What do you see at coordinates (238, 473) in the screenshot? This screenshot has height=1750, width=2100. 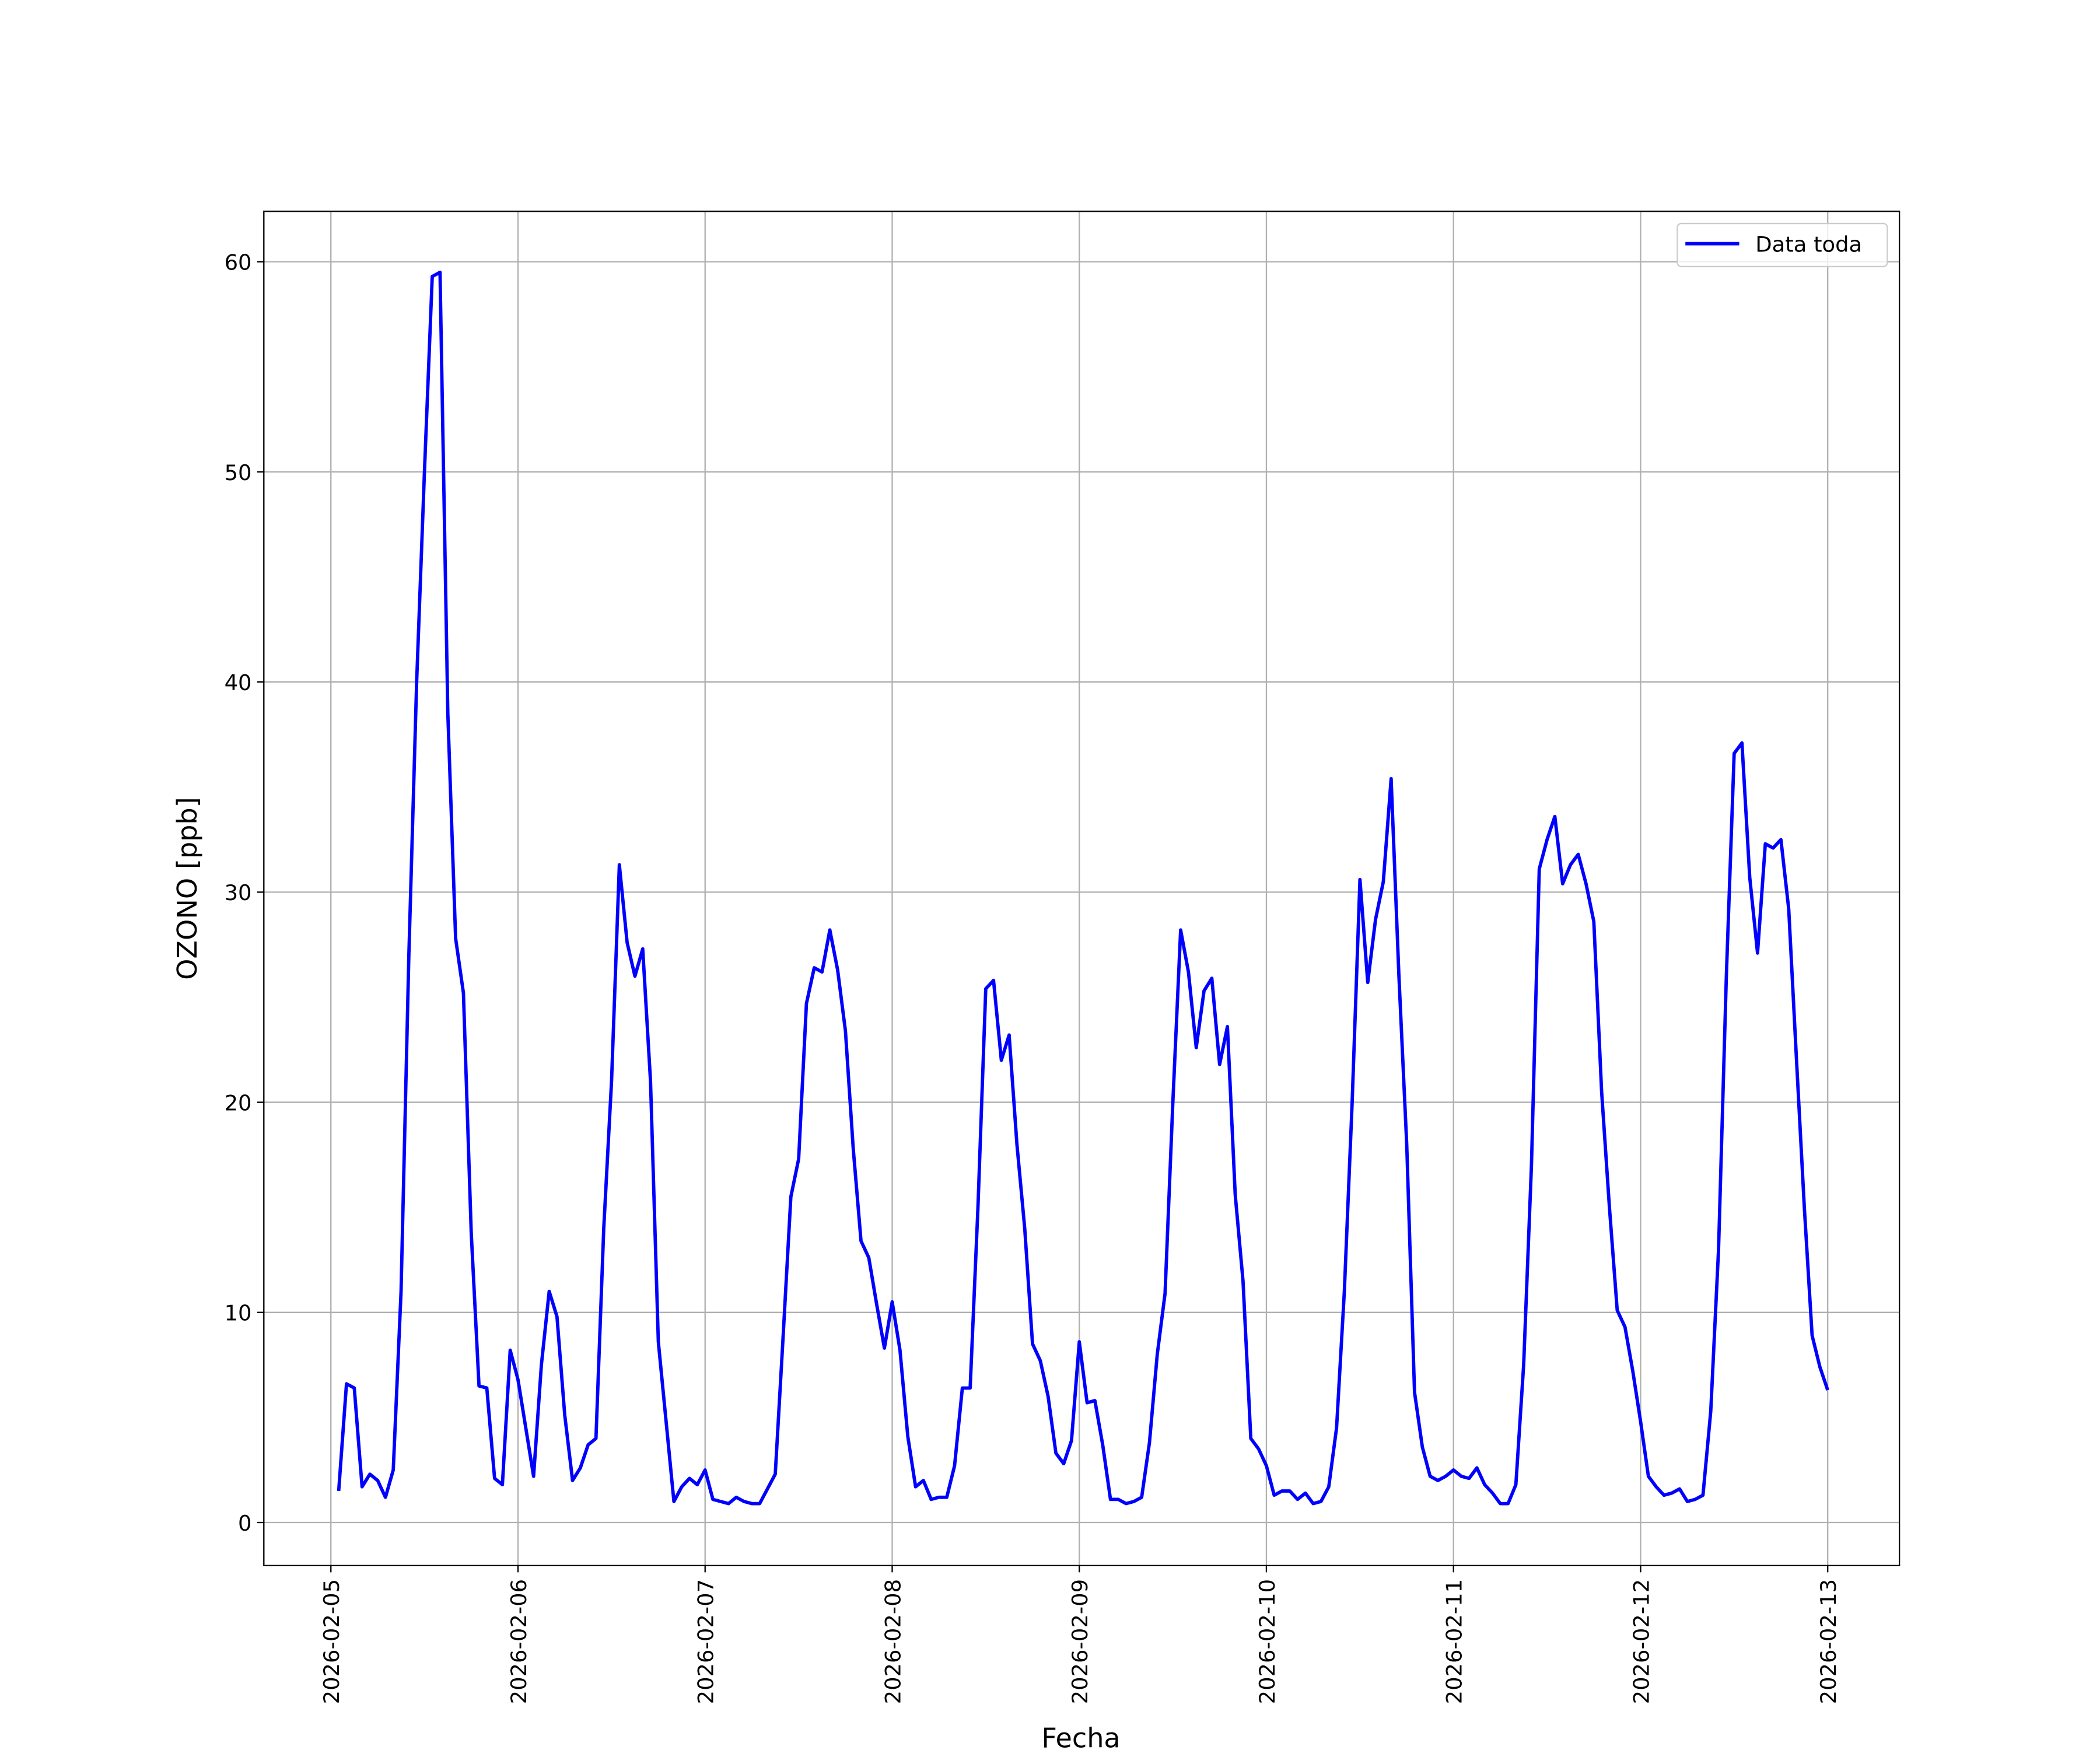 I see `y-tick-label: 50` at bounding box center [238, 473].